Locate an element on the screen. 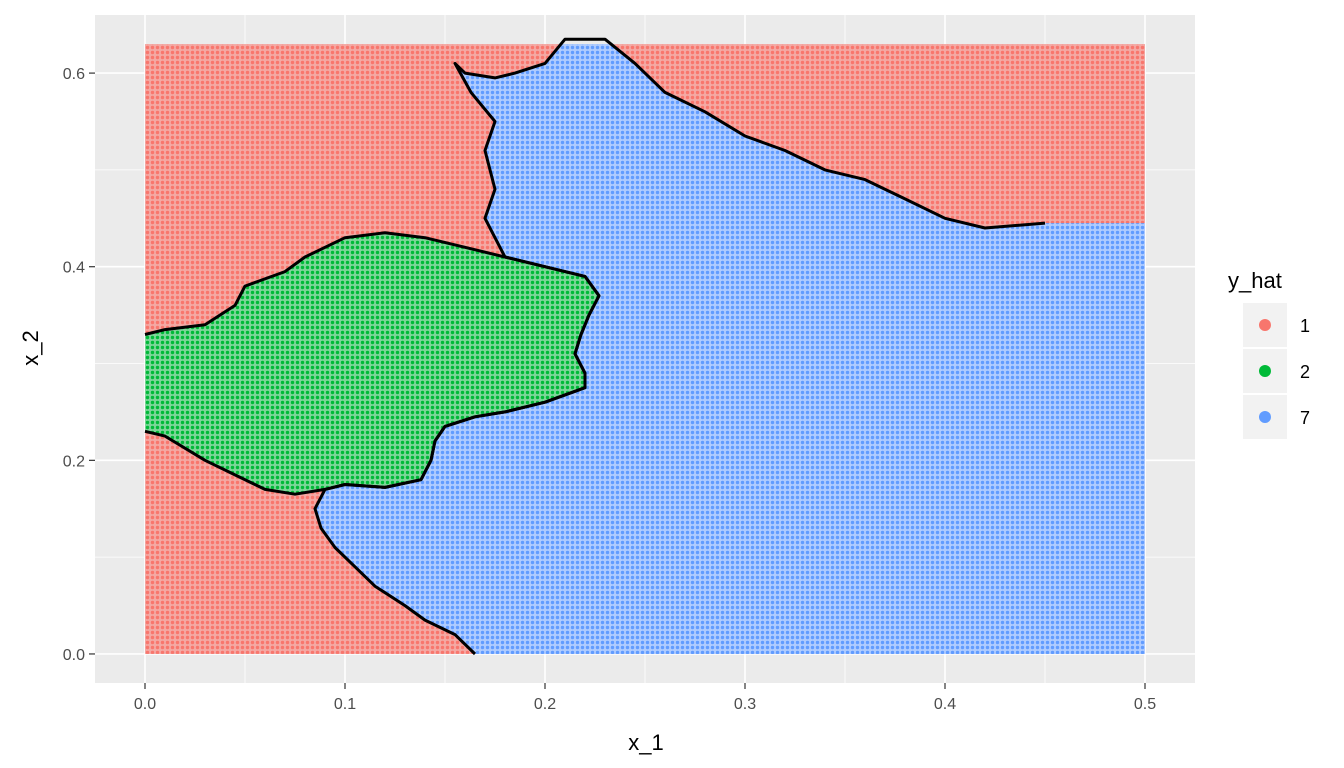 The height and width of the screenshot is (768, 1344). x-axis: 0.0 0.1 0.2 0.3 0.4 0.5 is located at coordinates (645, 698).